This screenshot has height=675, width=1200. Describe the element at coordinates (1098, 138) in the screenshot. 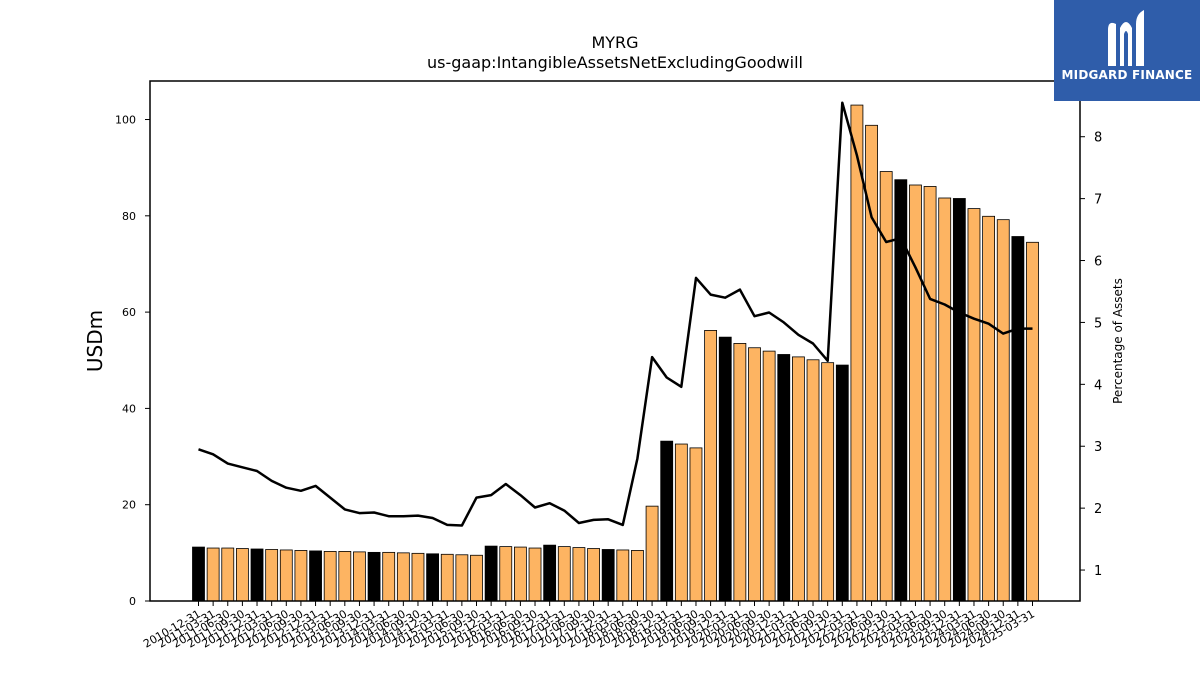

I see `y2-tick-label: 8` at that location.